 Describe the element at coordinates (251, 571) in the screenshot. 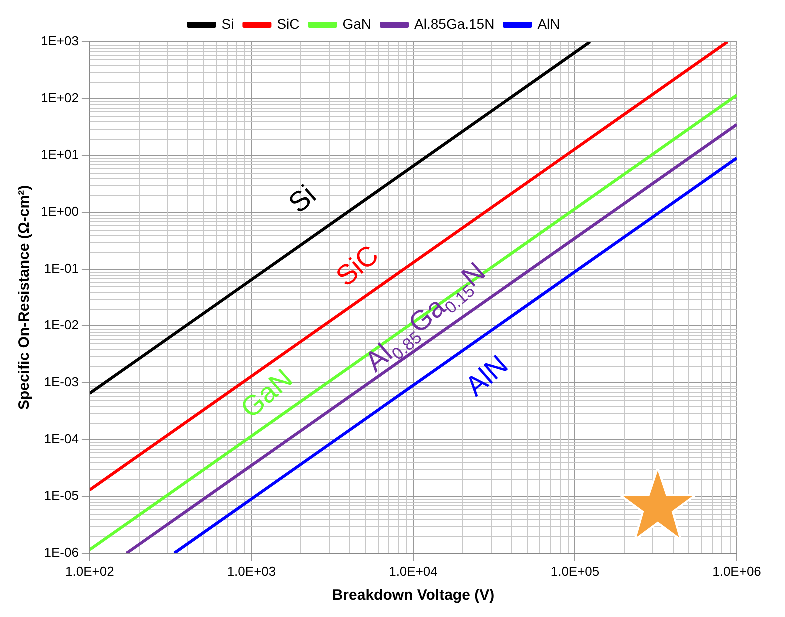

I see `x-tick-label: 1.0E+03` at that location.